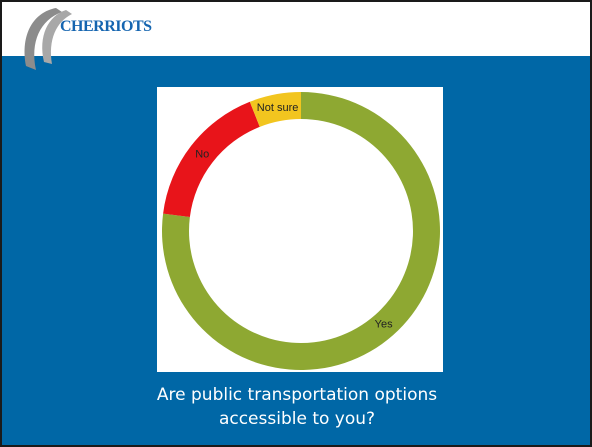  I want to click on logo-text: CHERRIOTS, so click(106, 26).